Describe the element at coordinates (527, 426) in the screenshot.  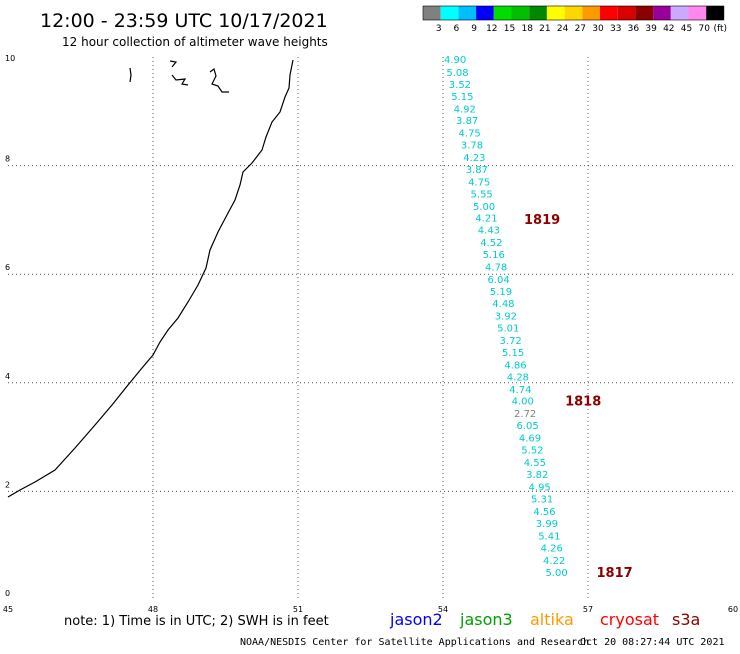
I see `swh-value: 6.05` at that location.